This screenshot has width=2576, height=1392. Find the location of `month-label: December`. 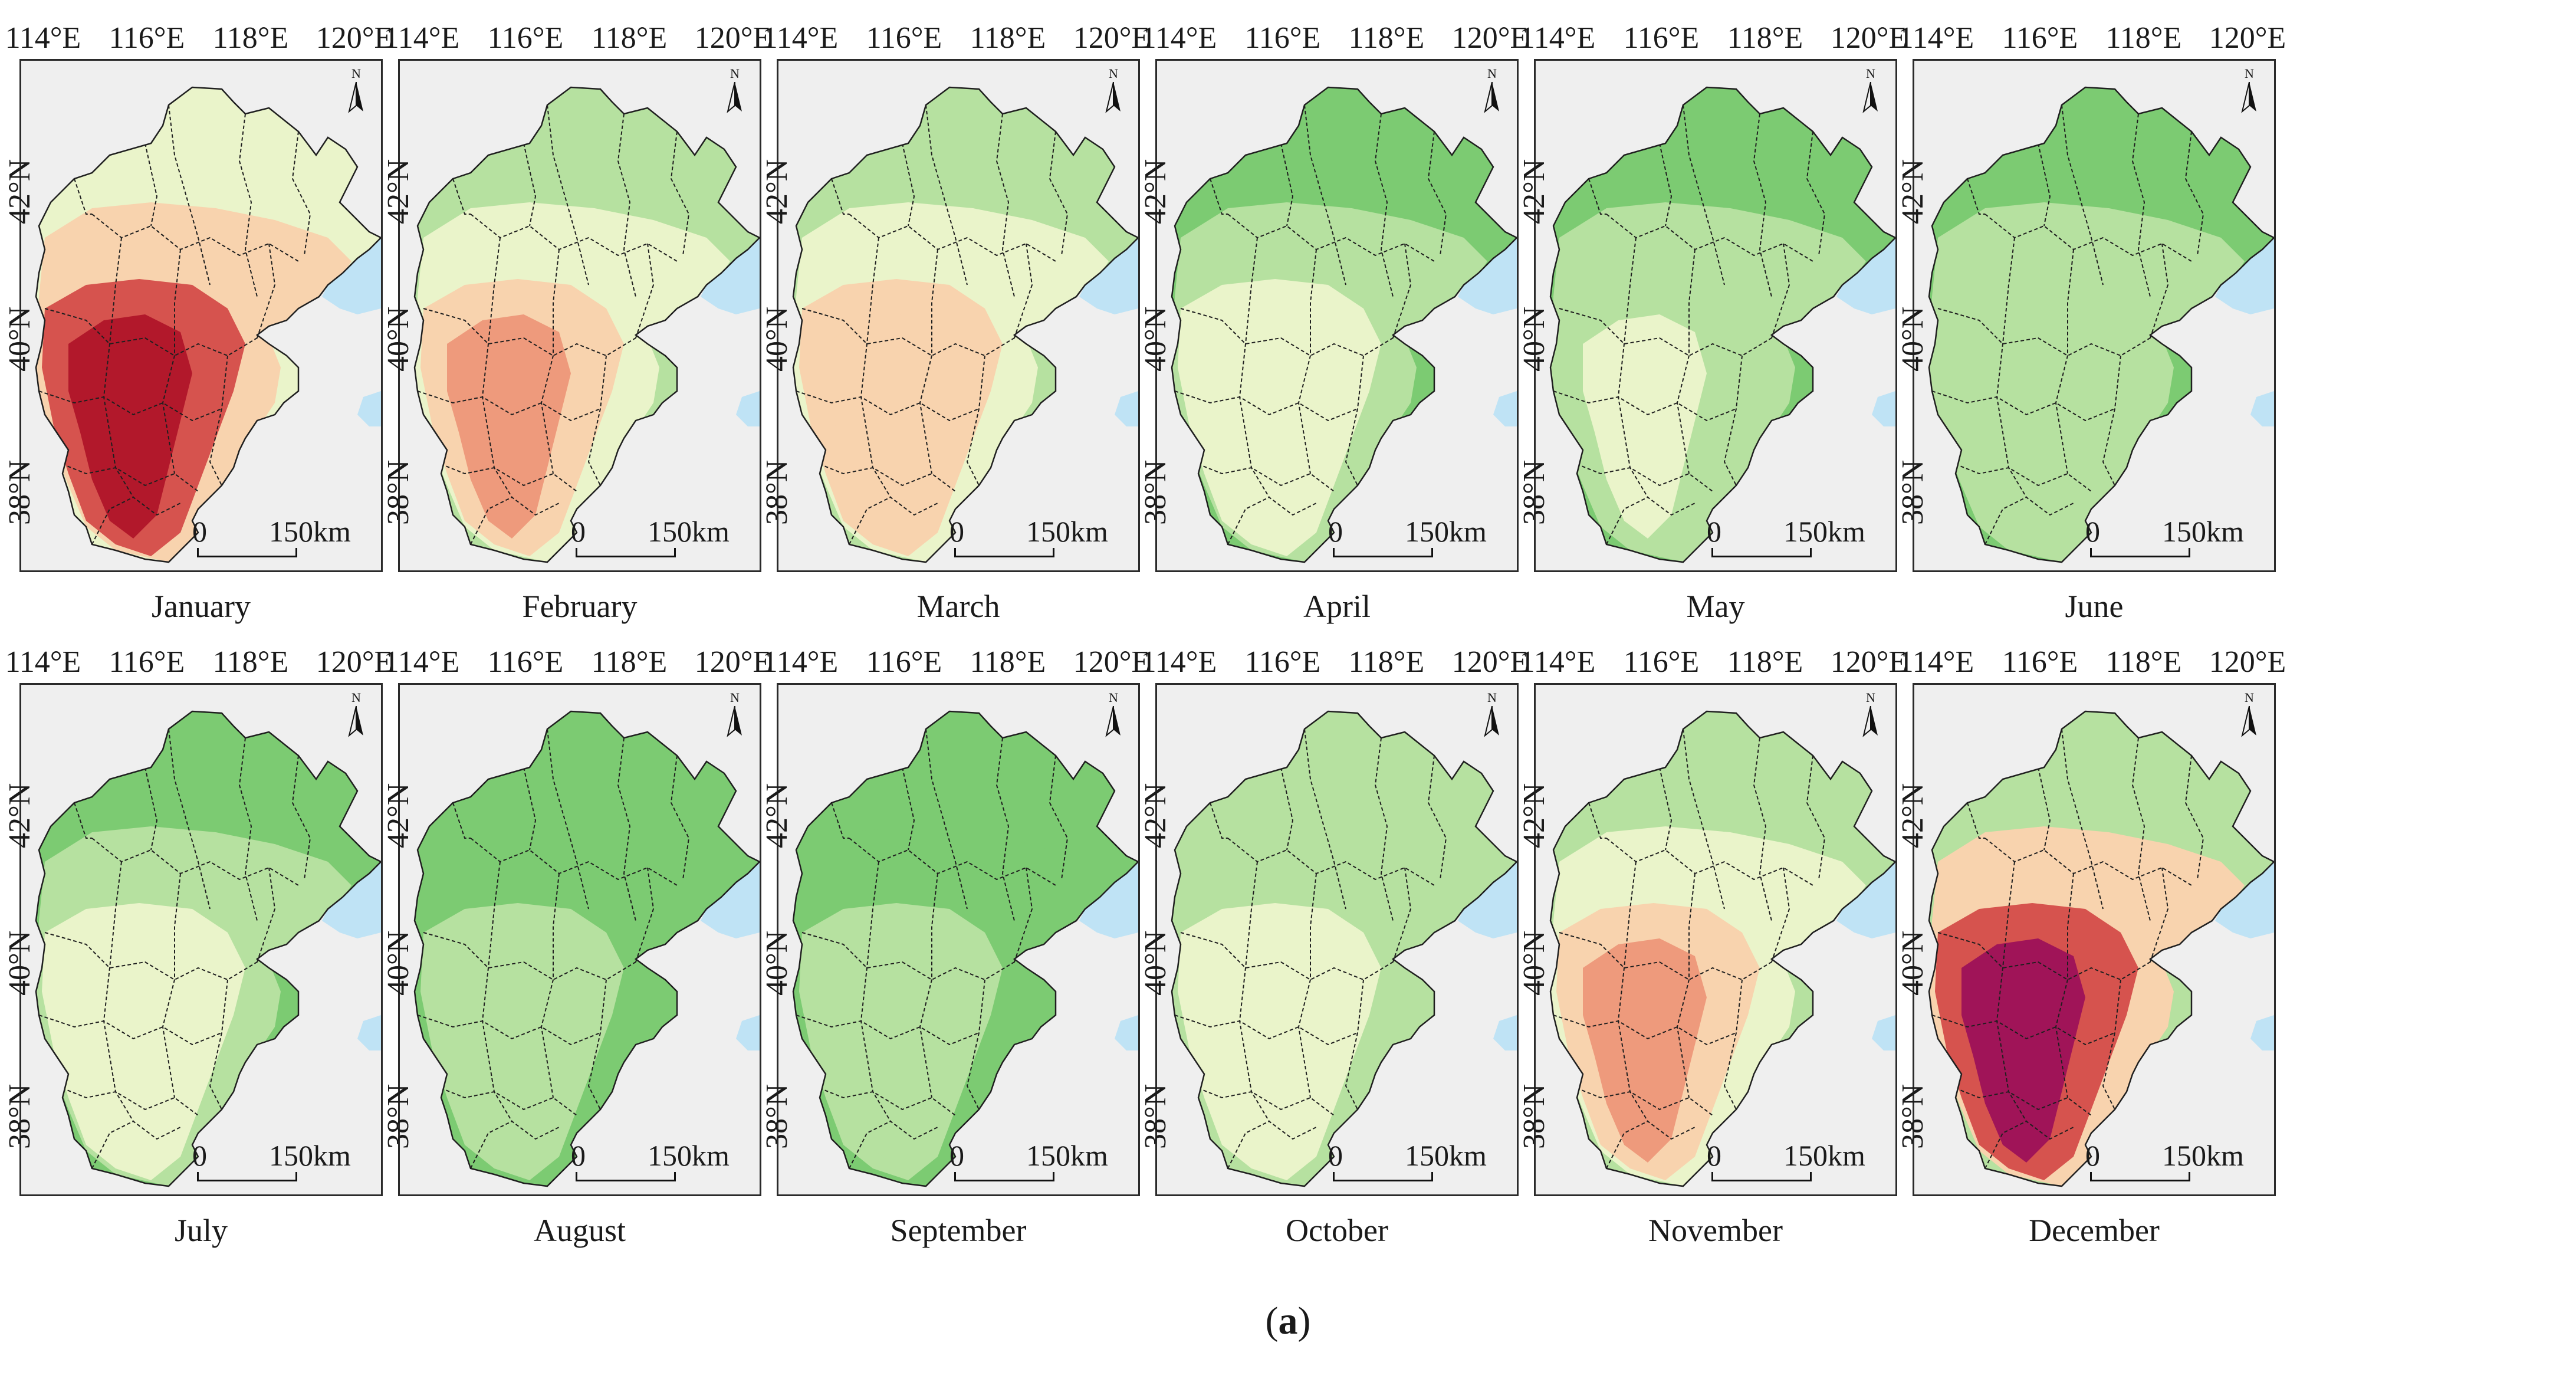

month-label: December is located at coordinates (2094, 1230).